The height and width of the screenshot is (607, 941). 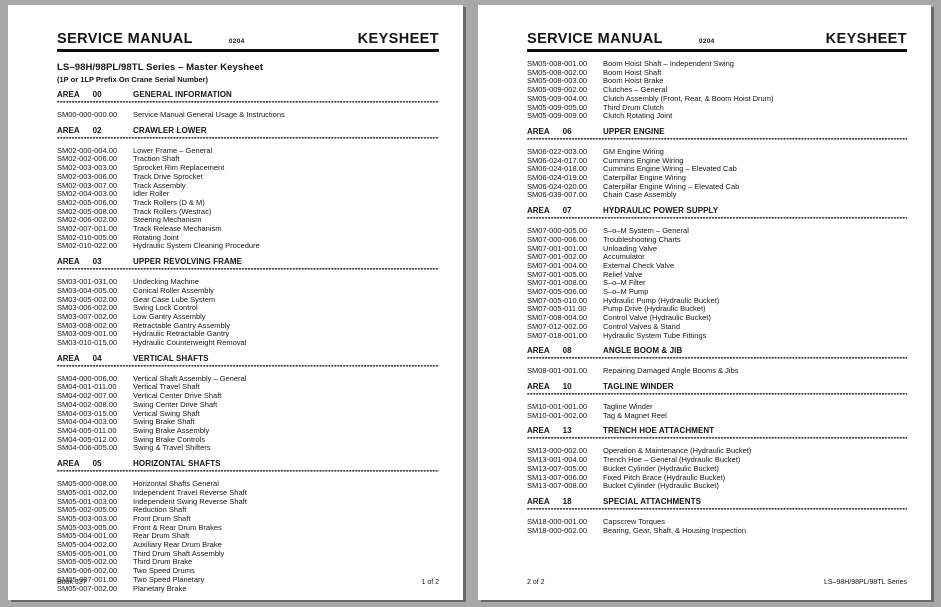 What do you see at coordinates (182, 325) in the screenshot?
I see `item-description: Retractable Gantry Assembly` at bounding box center [182, 325].